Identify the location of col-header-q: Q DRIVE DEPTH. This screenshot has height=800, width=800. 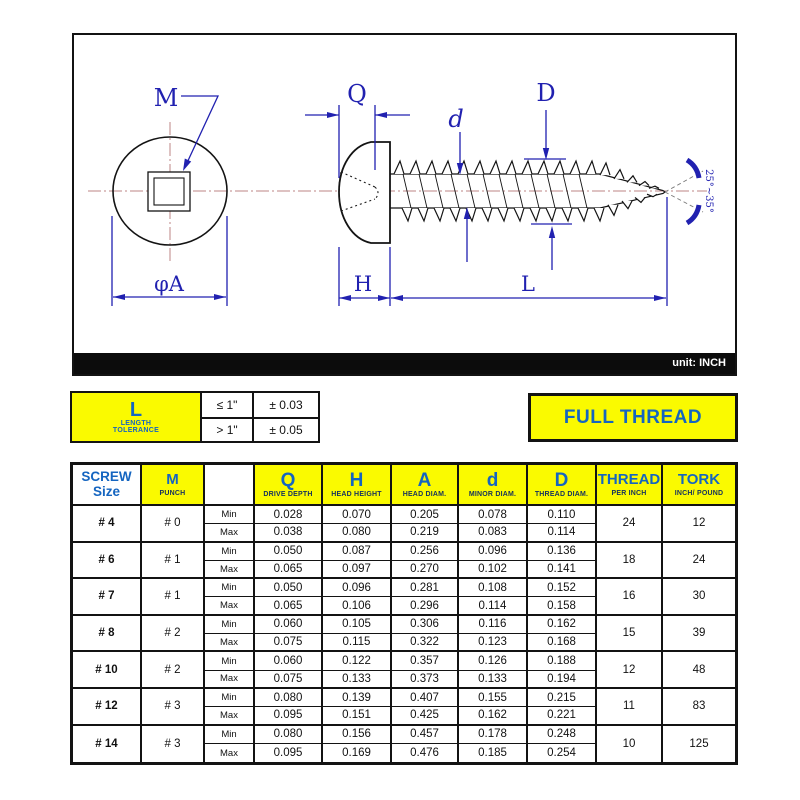
(289, 485).